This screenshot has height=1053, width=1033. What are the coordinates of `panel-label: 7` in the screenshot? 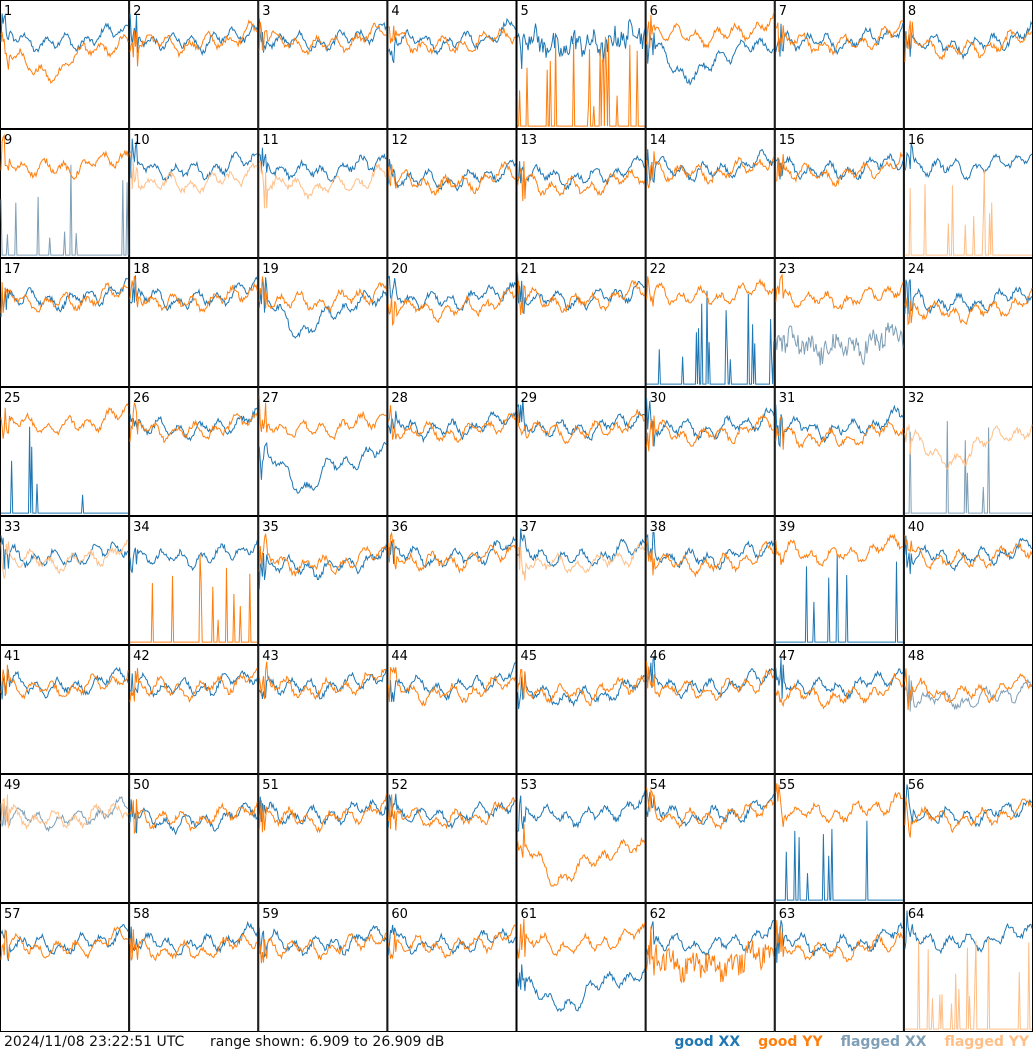 It's located at (783, 11).